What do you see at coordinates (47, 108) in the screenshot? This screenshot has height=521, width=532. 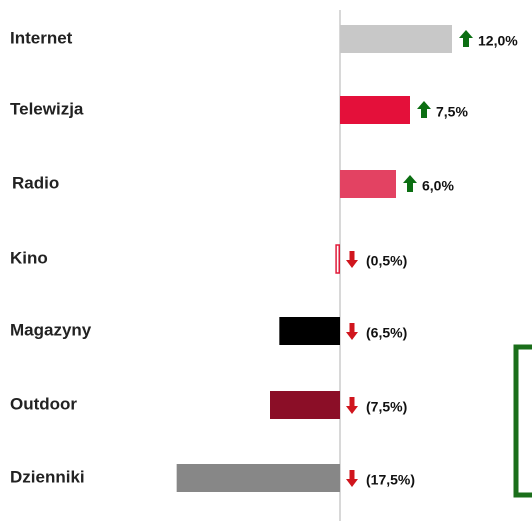 I see `category-label: Telewizja` at bounding box center [47, 108].